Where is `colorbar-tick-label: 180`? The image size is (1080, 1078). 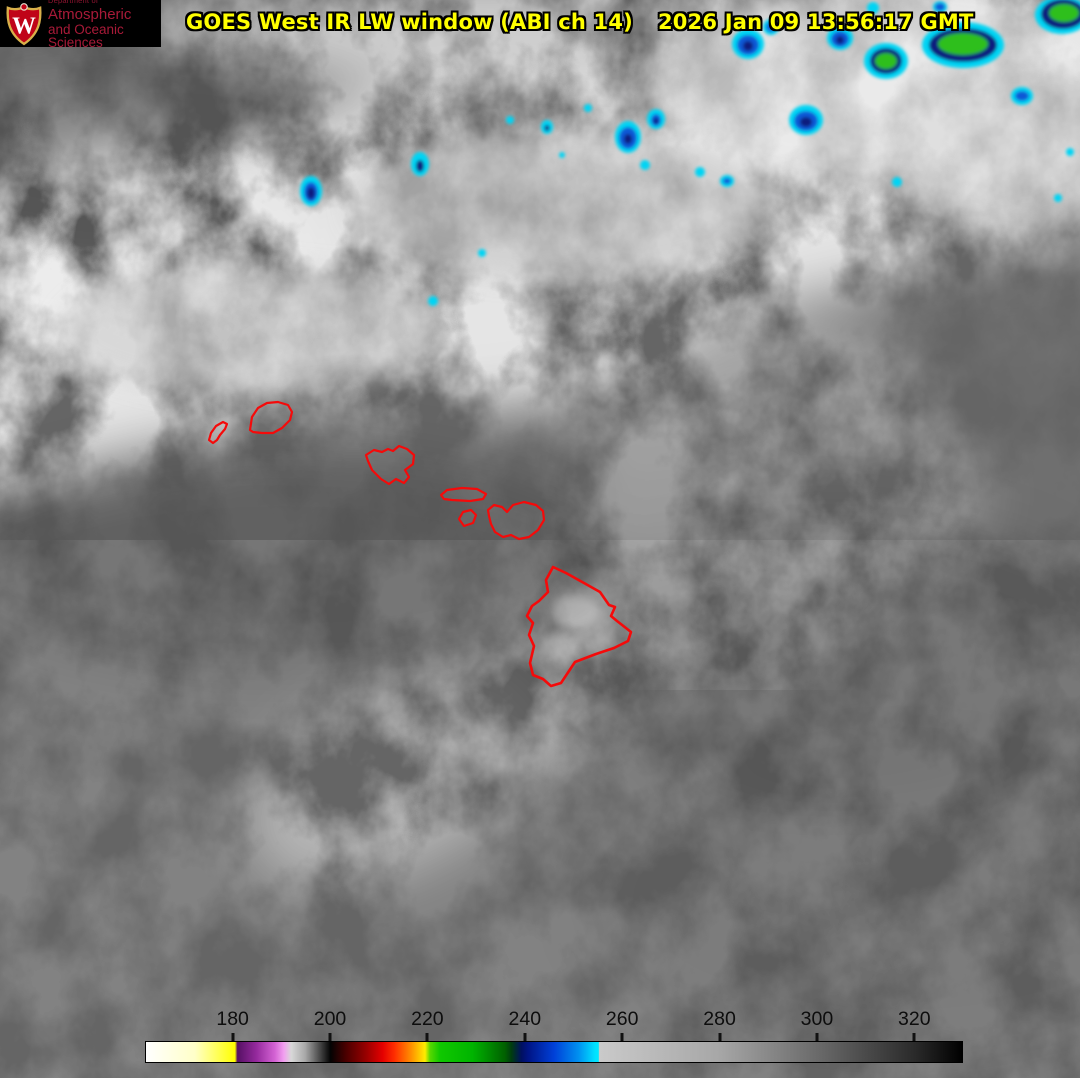 colorbar-tick-label: 180 is located at coordinates (232, 1019).